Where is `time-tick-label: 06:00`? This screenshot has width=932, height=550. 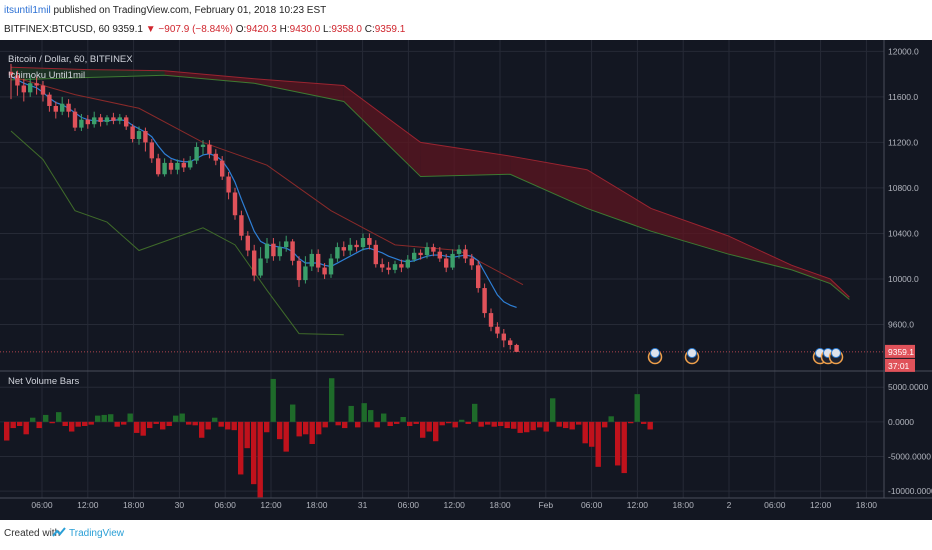 time-tick-label: 06:00 is located at coordinates (42, 505).